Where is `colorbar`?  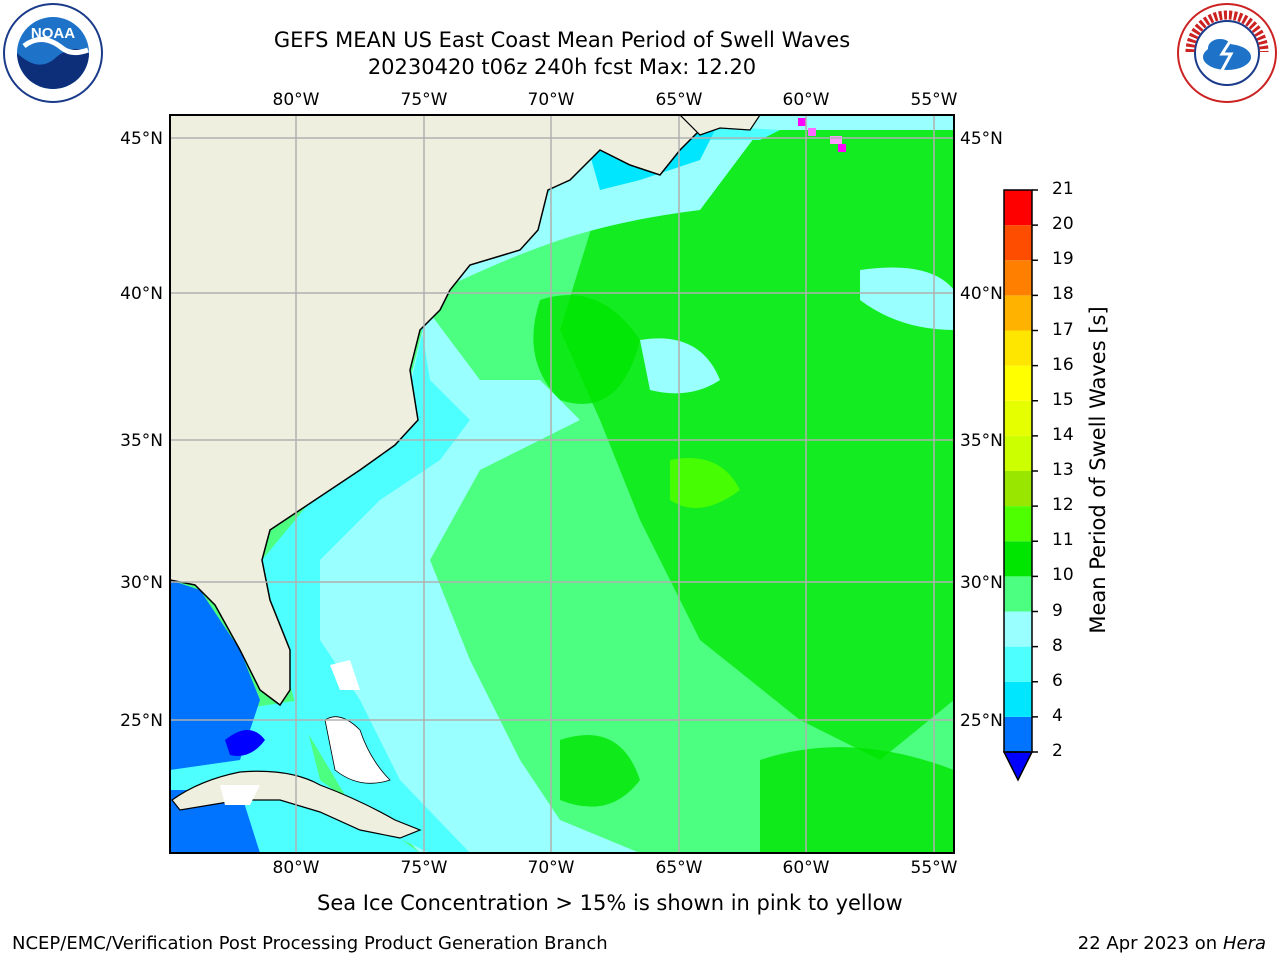 colorbar is located at coordinates (1020, 485).